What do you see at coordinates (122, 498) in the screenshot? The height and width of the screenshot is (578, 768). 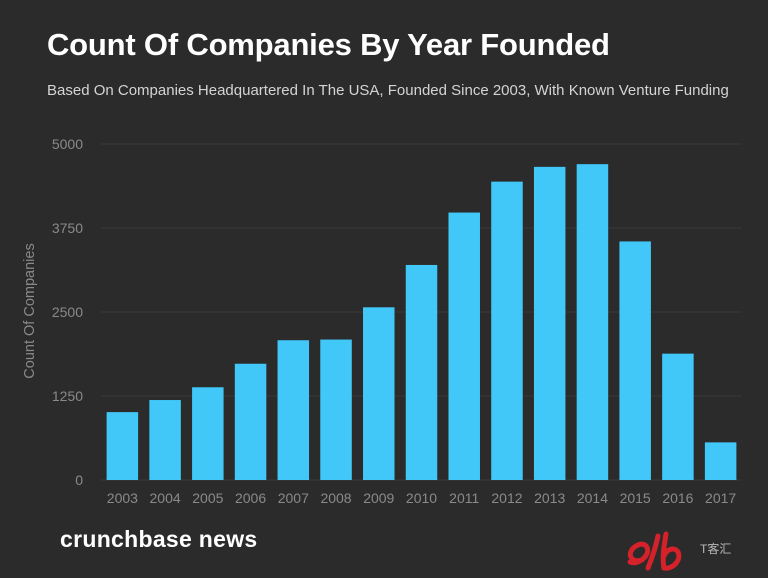 I see `x-tick-label: 2003` at bounding box center [122, 498].